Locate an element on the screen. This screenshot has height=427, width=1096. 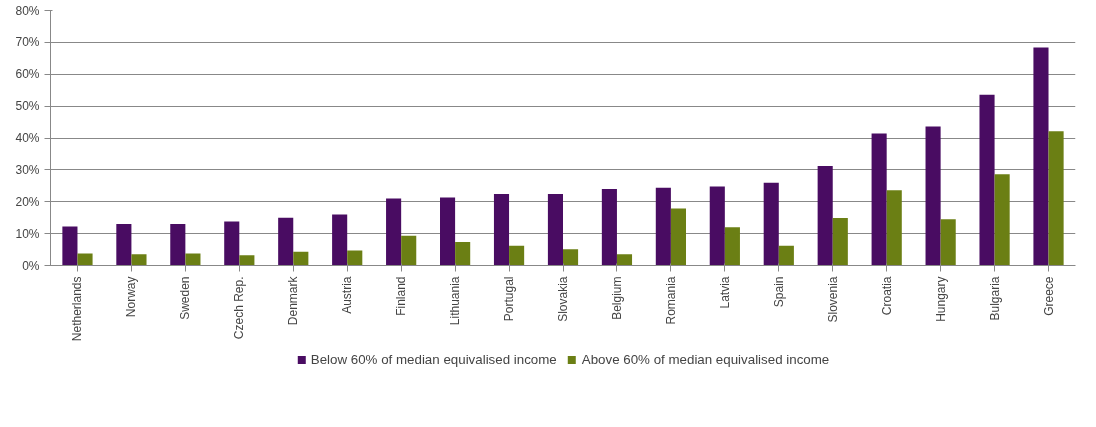
x-tick-label: Croatia is located at coordinates (886, 296).